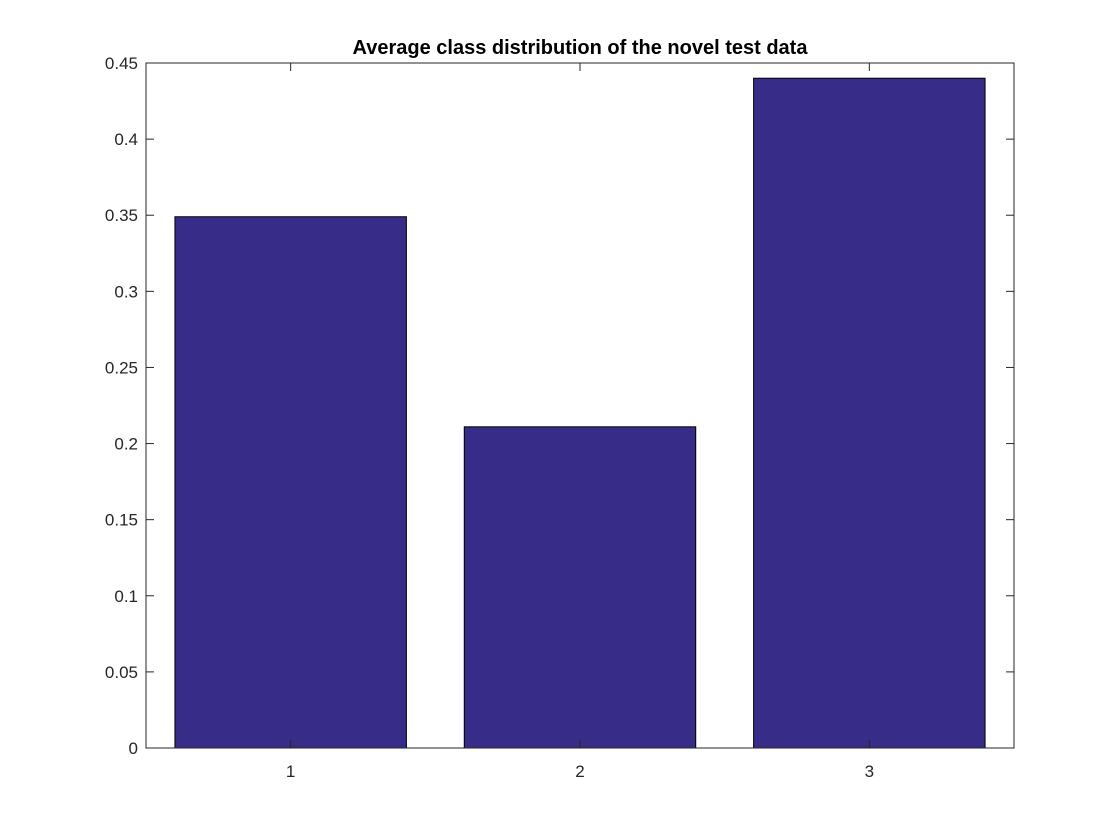 The width and height of the screenshot is (1120, 840). I want to click on y-tick-label: 0.25, so click(121, 367).